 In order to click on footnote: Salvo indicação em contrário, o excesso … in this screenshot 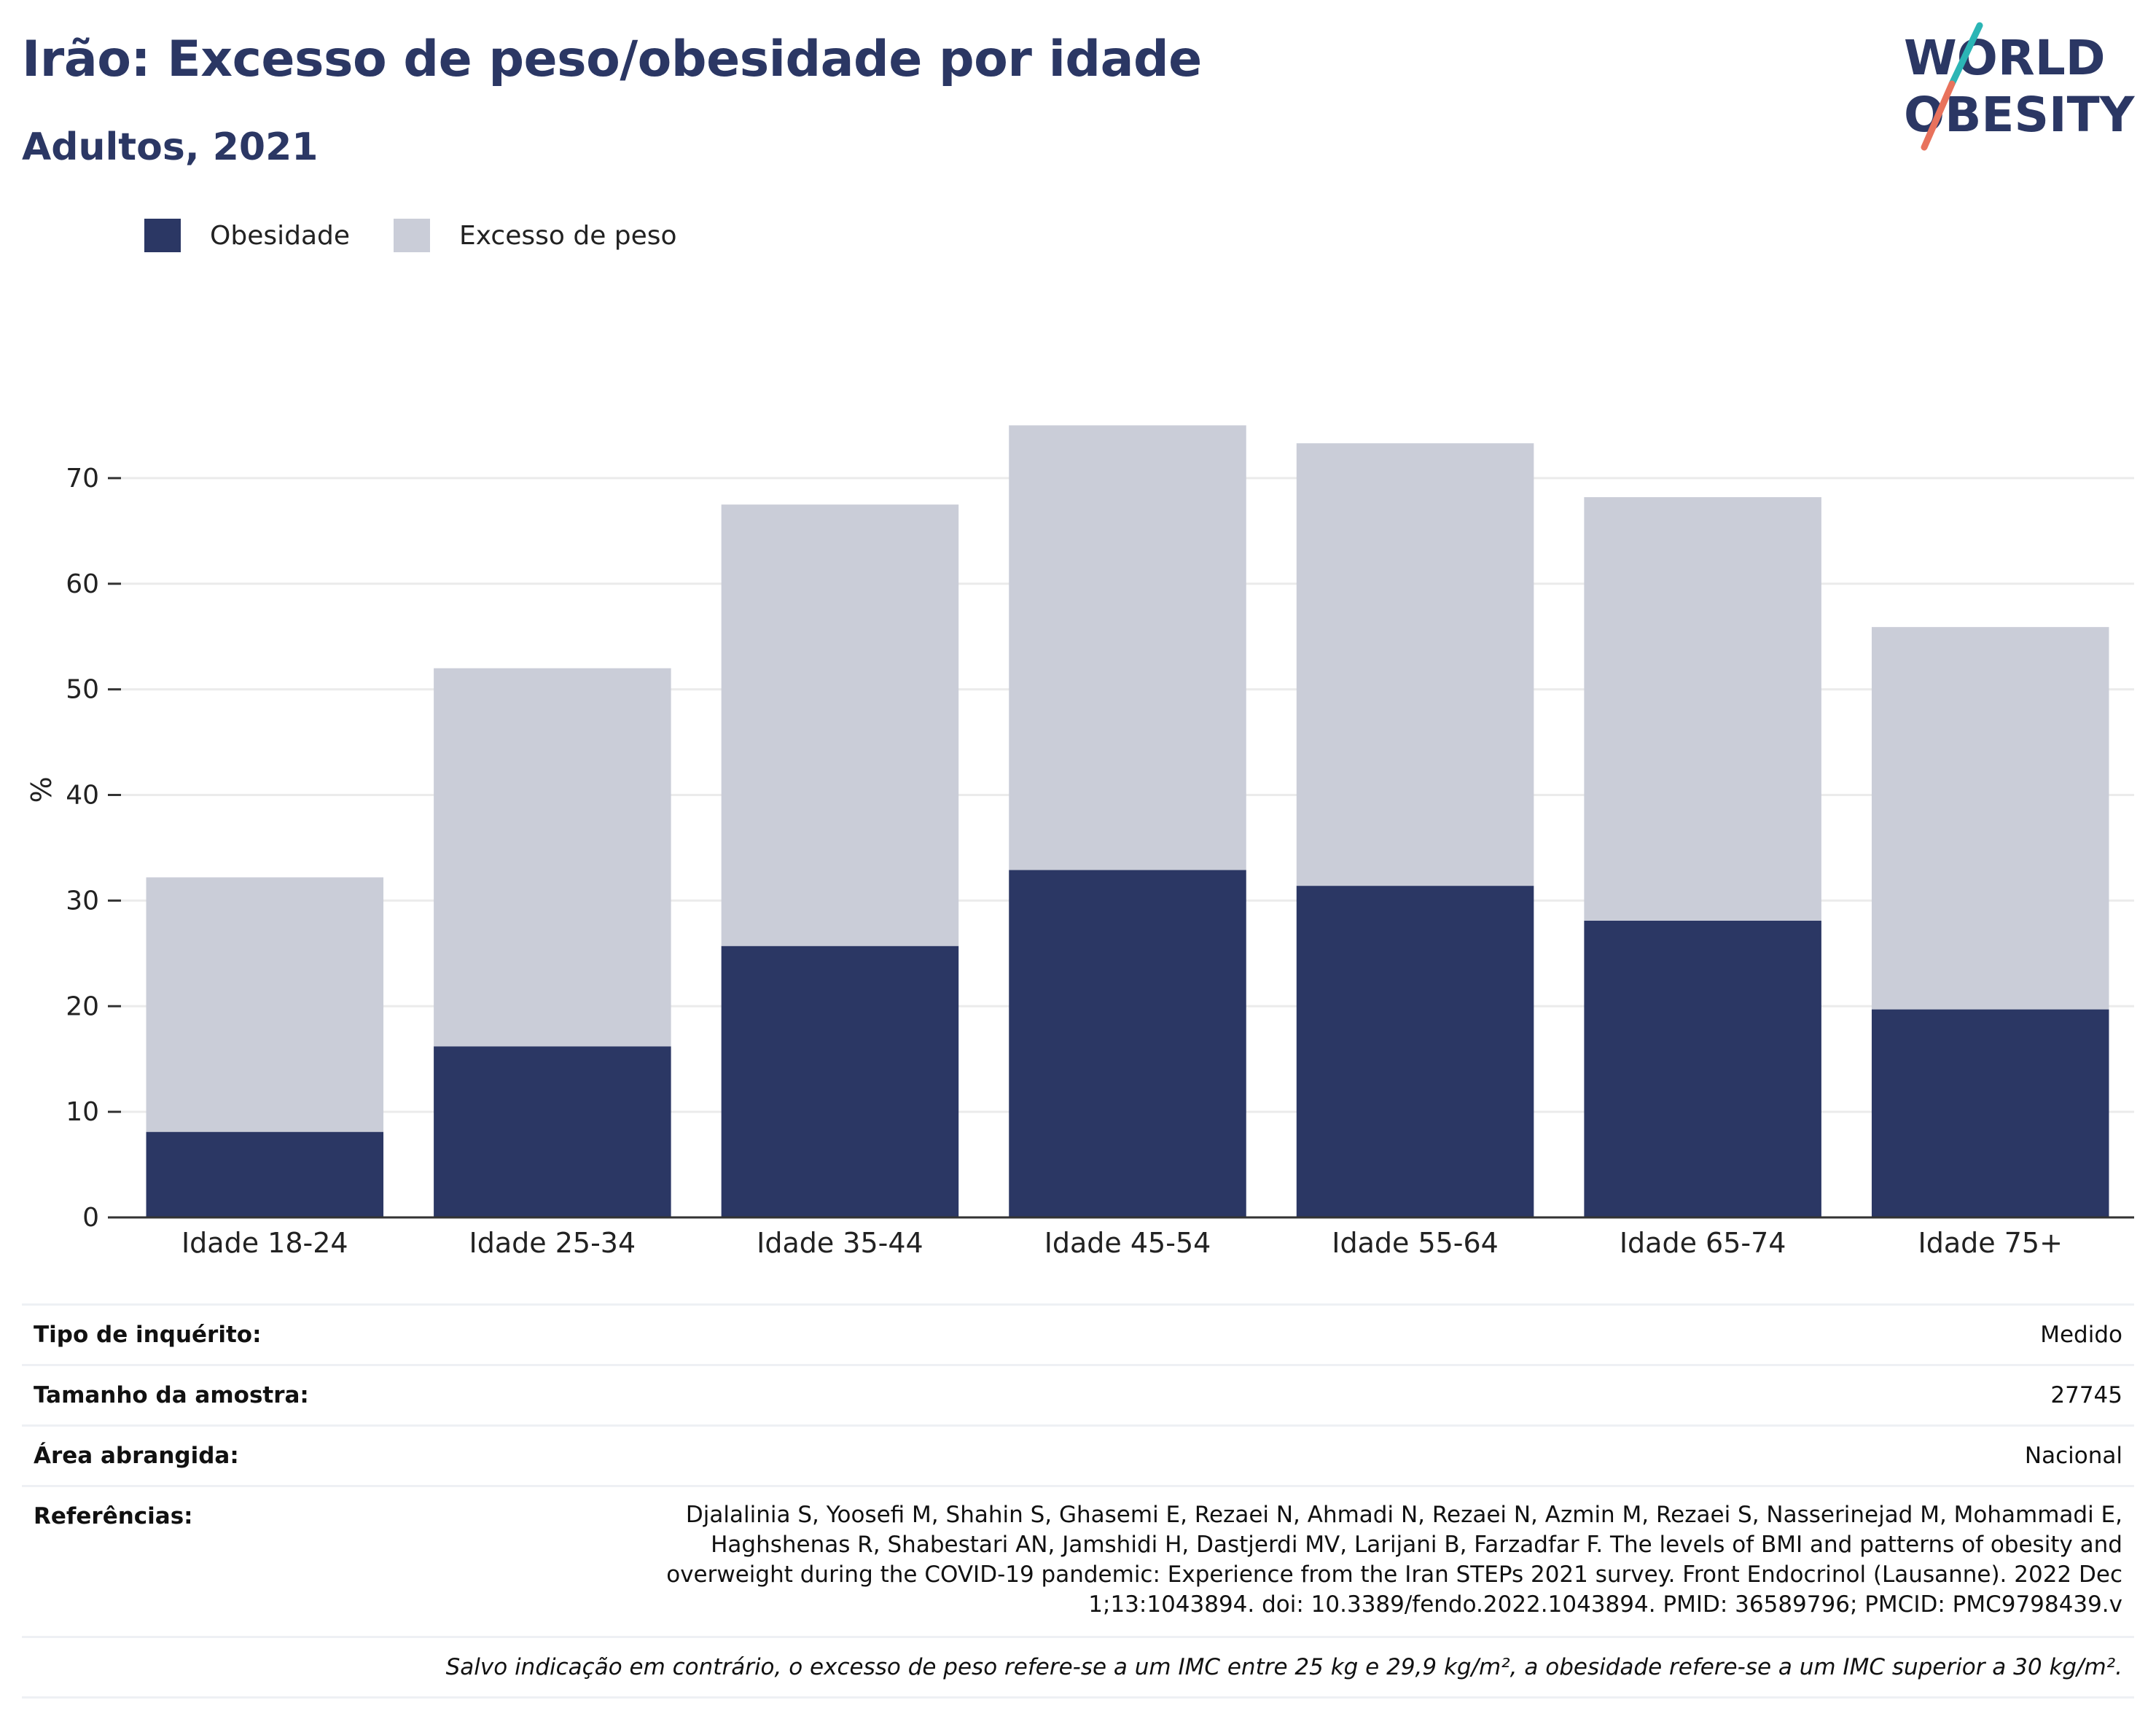, I will do `click(1284, 1667)`.